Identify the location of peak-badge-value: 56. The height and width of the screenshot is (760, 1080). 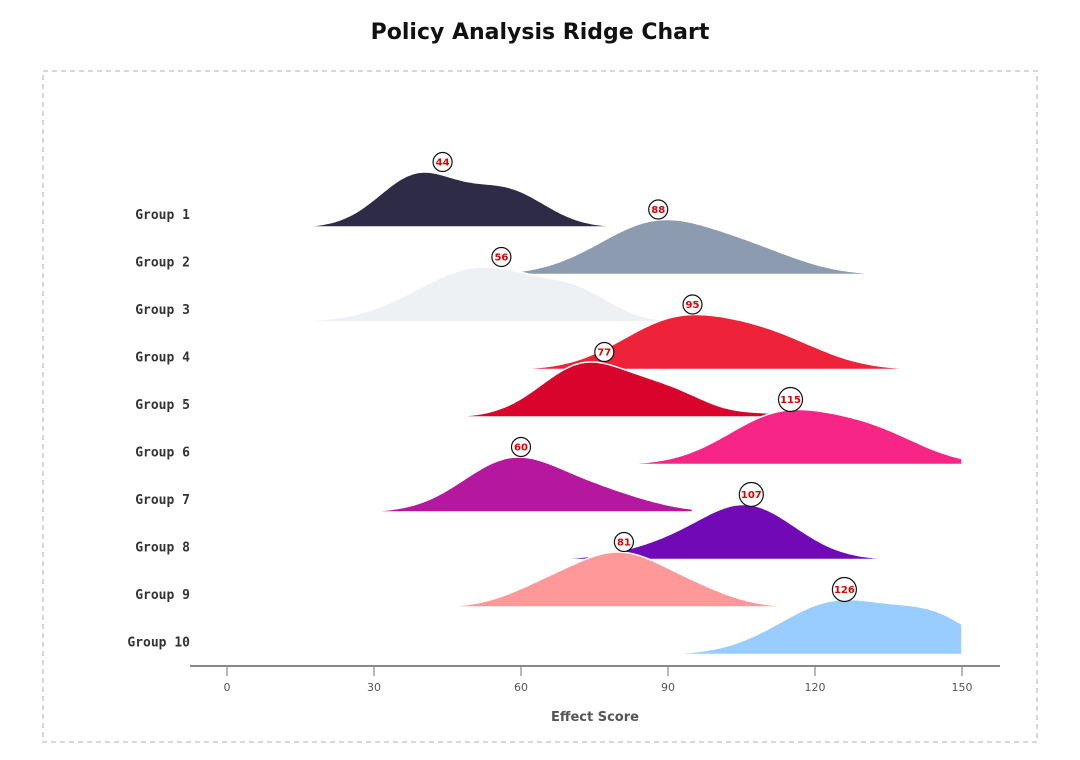
(501, 258).